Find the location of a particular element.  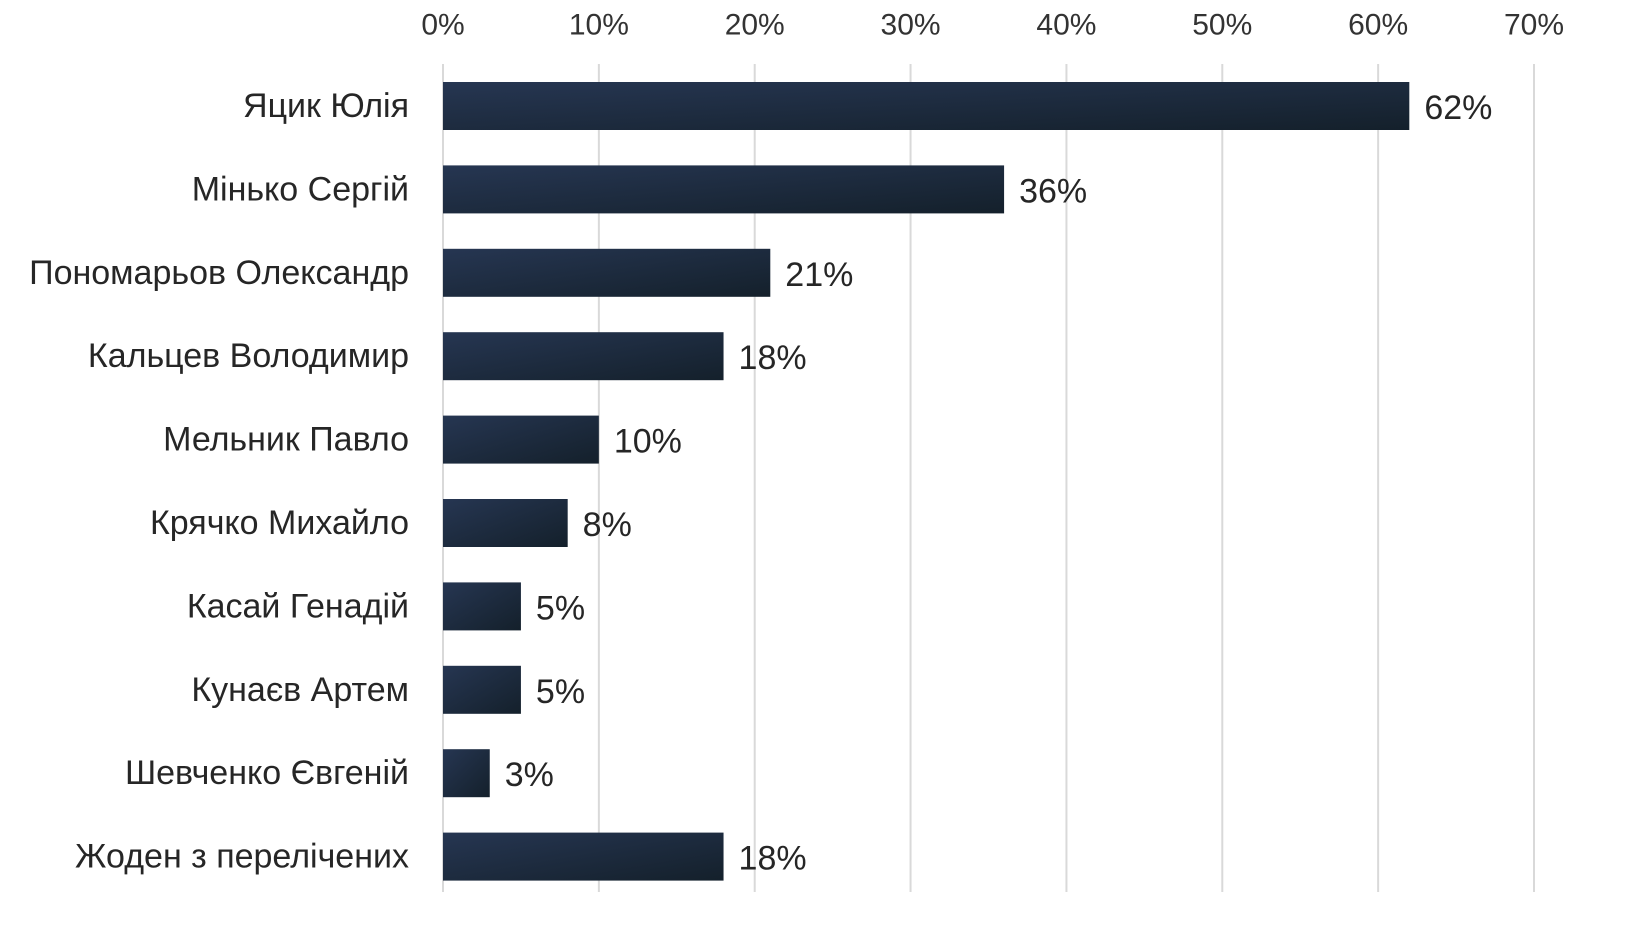

category-label: Кунаєв Артем is located at coordinates (300, 690).